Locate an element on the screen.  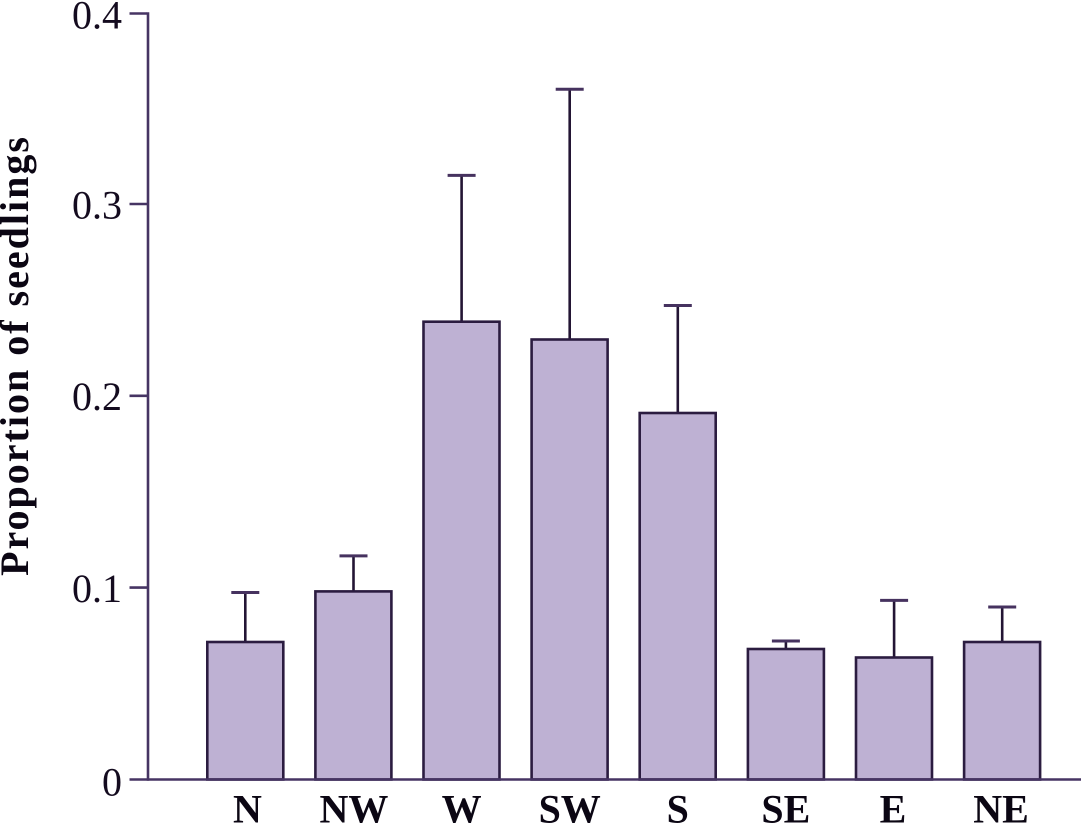
svg-text: E is located at coordinates (893, 806).